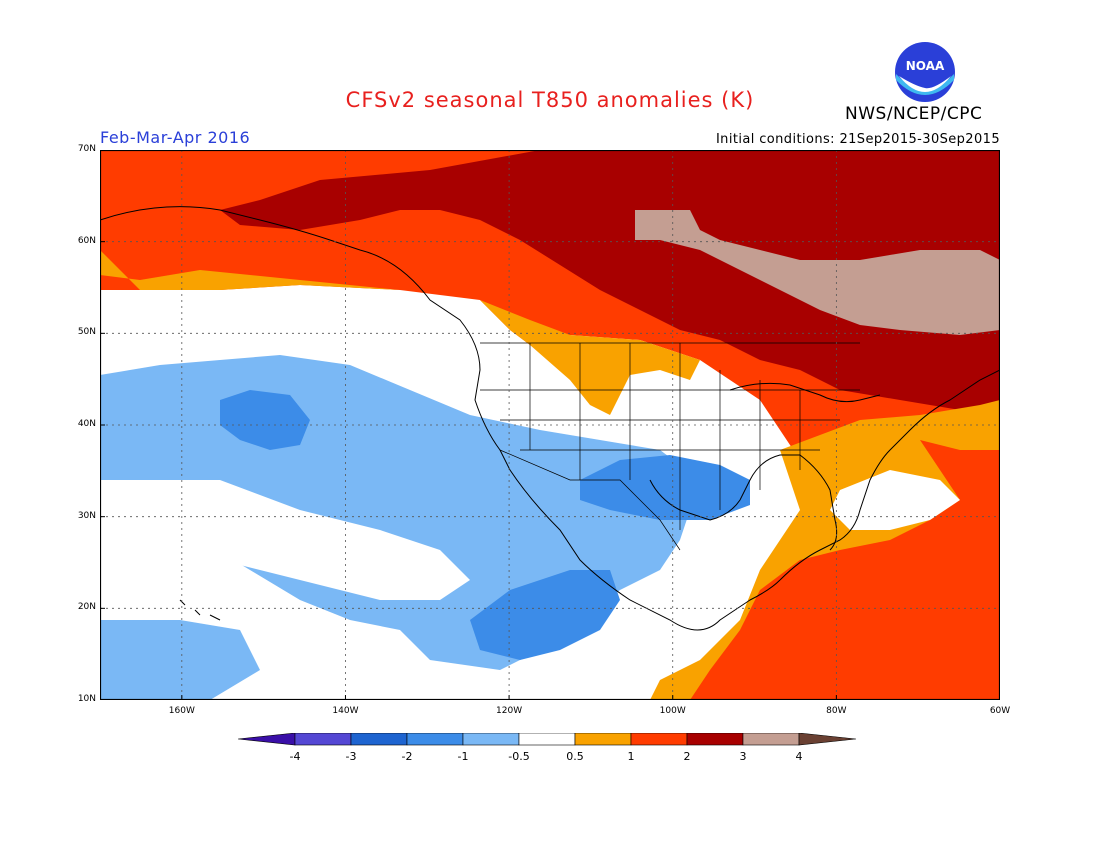 The image size is (1100, 850). Describe the element at coordinates (265, 420) in the screenshot. I see `cool-1to2-pacific` at that location.